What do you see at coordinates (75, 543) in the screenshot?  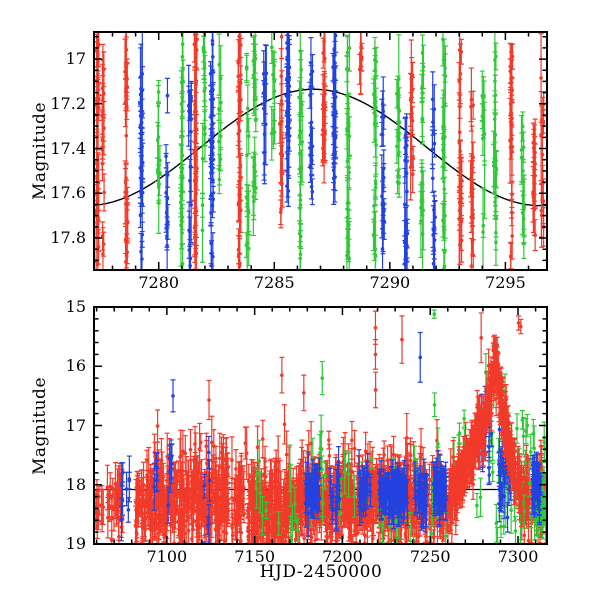 I see `bottom-panel-y-tick-label: 19` at bounding box center [75, 543].